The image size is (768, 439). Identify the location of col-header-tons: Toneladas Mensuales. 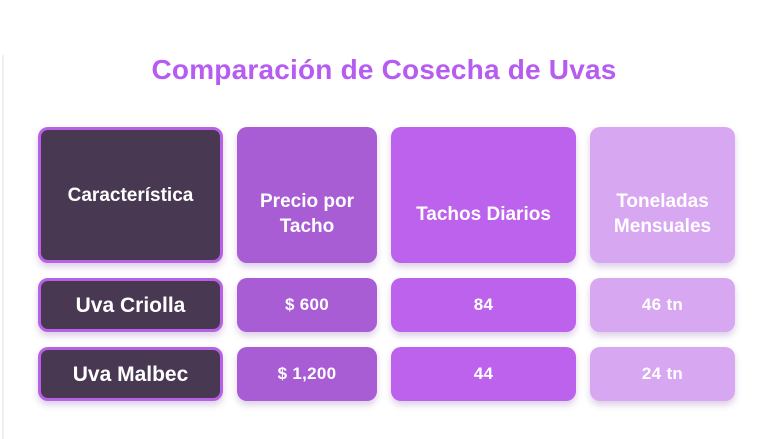
(662, 195).